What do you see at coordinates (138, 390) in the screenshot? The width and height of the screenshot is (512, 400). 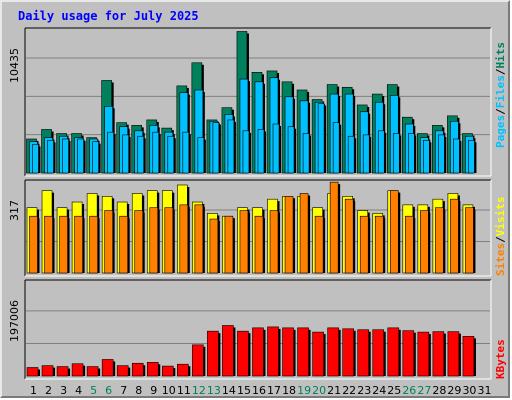 I see `x-tick-label-day-8: 8` at bounding box center [138, 390].